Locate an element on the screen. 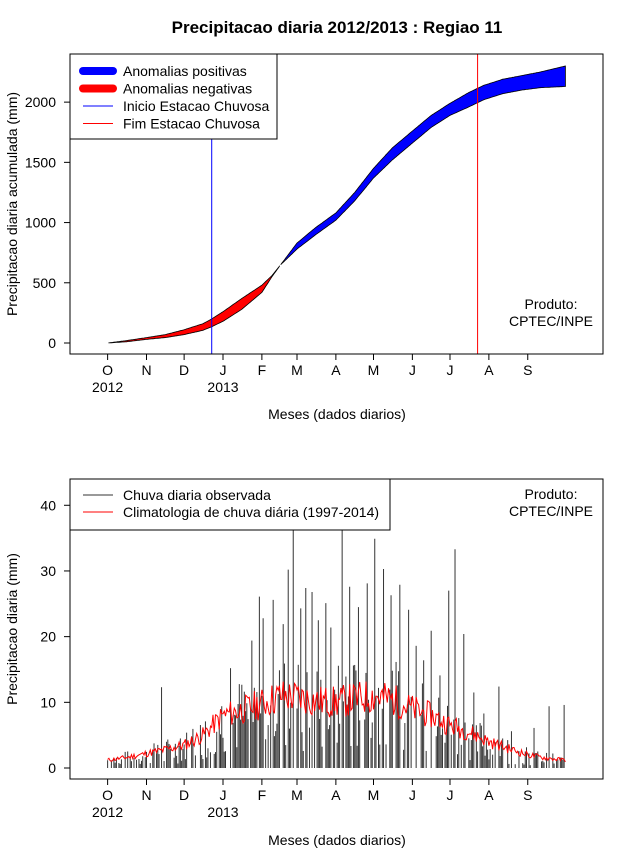  bottom-legend-box is located at coordinates (230, 504).